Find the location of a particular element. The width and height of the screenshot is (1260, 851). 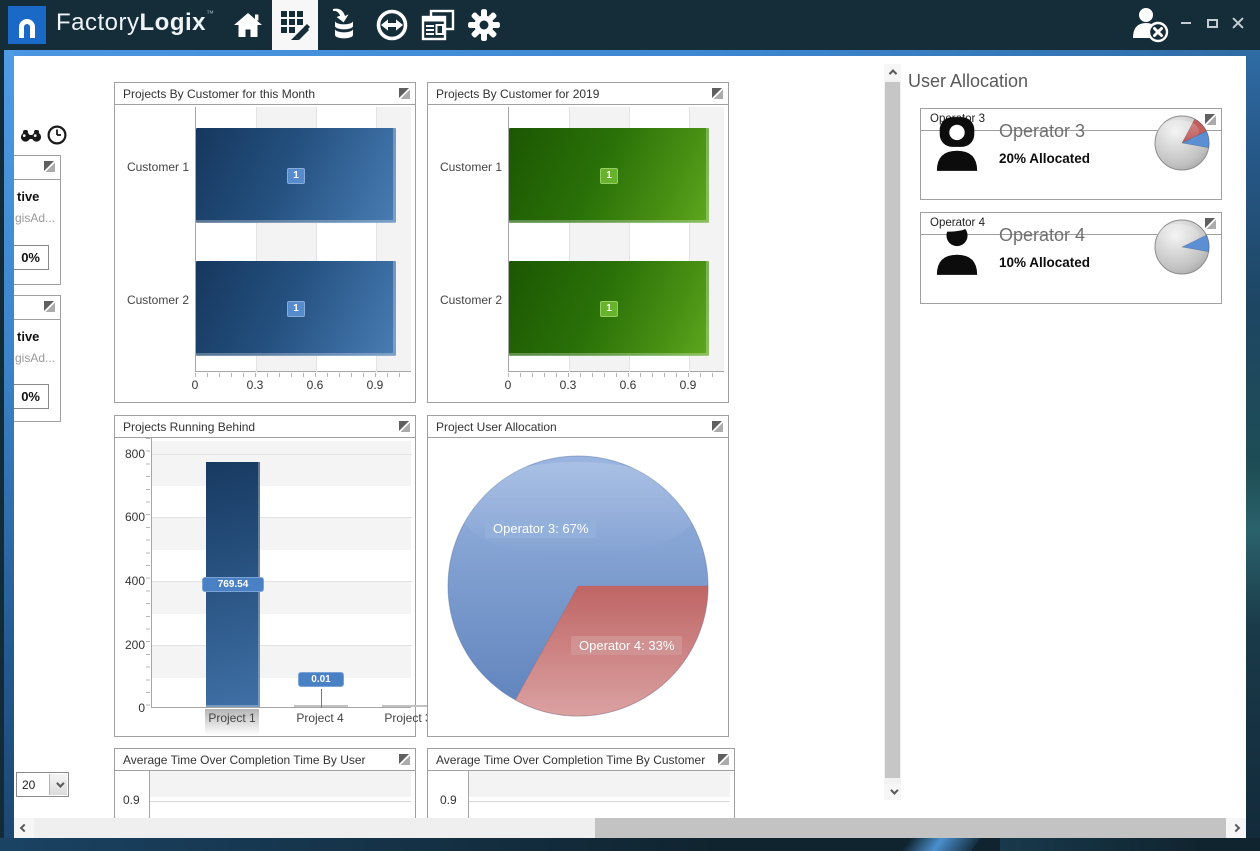

window-frame-left is located at coordinates (7, 450).